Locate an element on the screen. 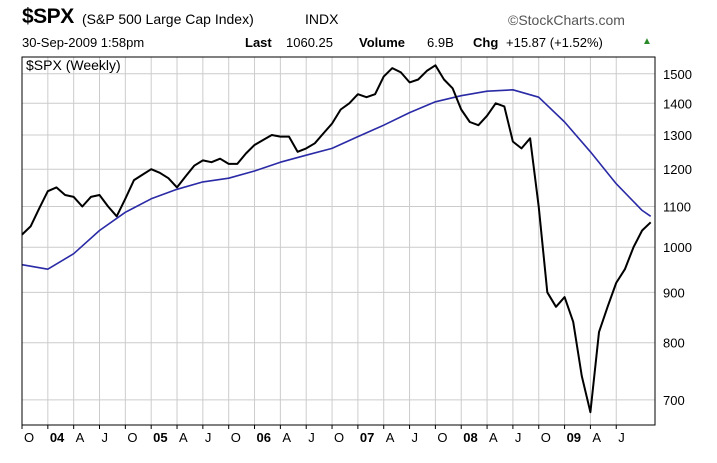  chg-label: Chg is located at coordinates (486, 42).